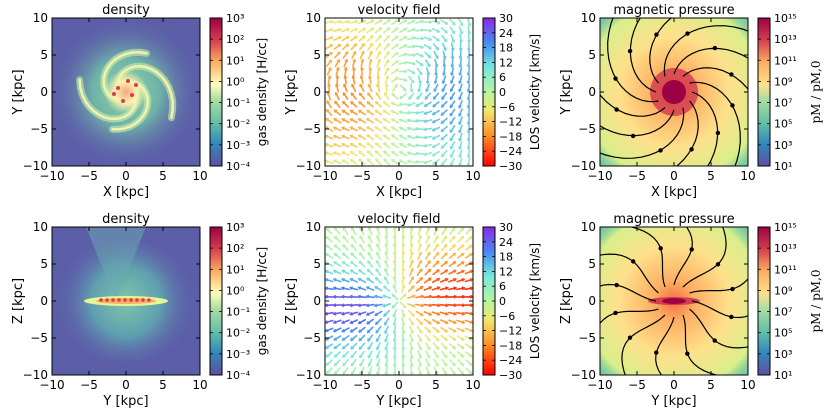 The height and width of the screenshot is (413, 830). Describe the element at coordinates (313, 18) in the screenshot. I see `y-tick-label: 10` at that location.